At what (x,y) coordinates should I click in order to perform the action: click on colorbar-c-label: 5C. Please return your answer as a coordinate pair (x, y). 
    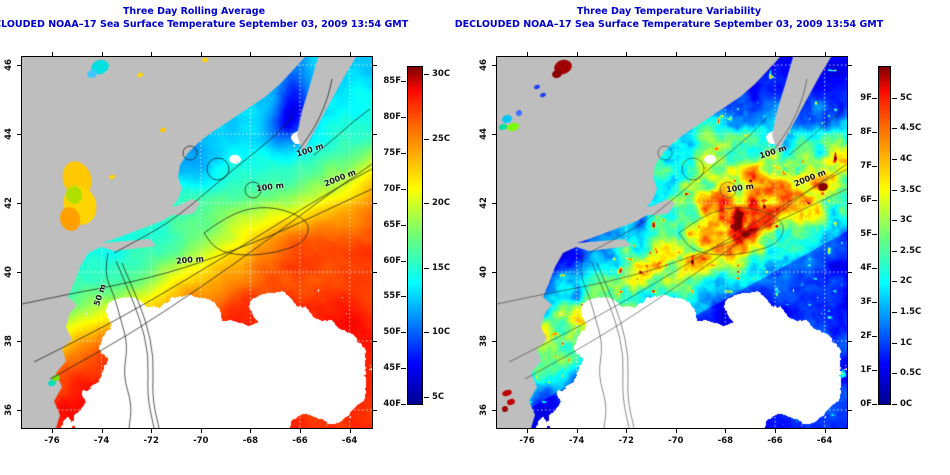
    Looking at the image, I should click on (906, 97).